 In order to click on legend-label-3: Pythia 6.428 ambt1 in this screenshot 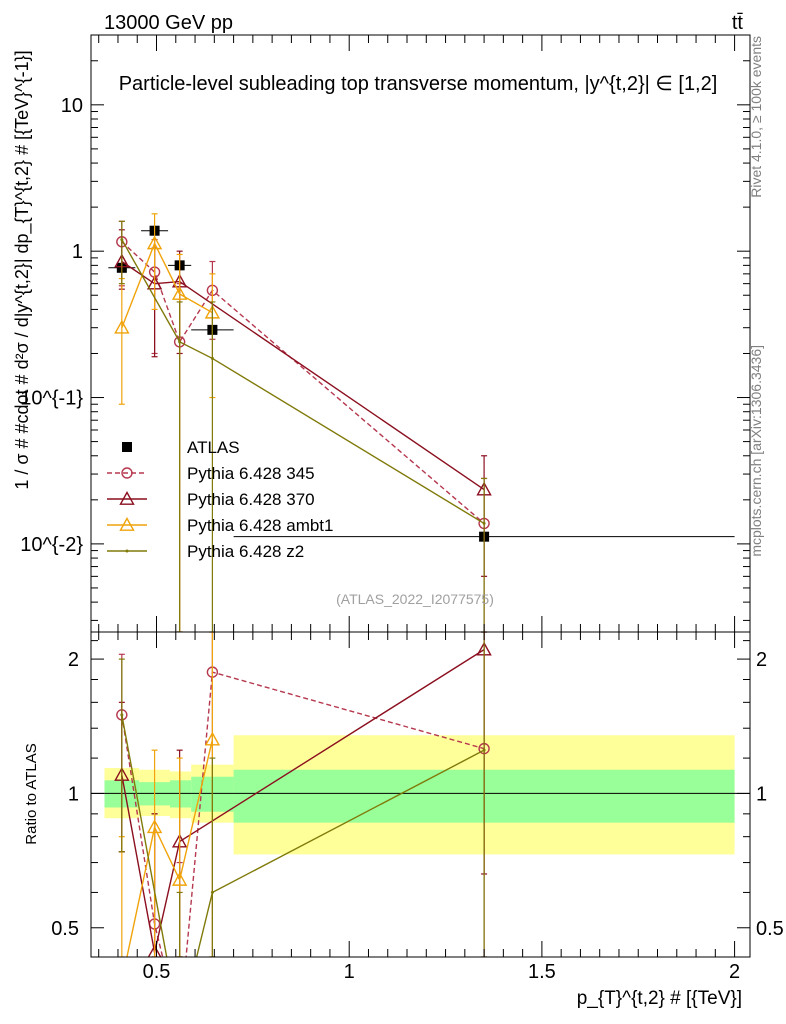, I will do `click(260, 525)`.